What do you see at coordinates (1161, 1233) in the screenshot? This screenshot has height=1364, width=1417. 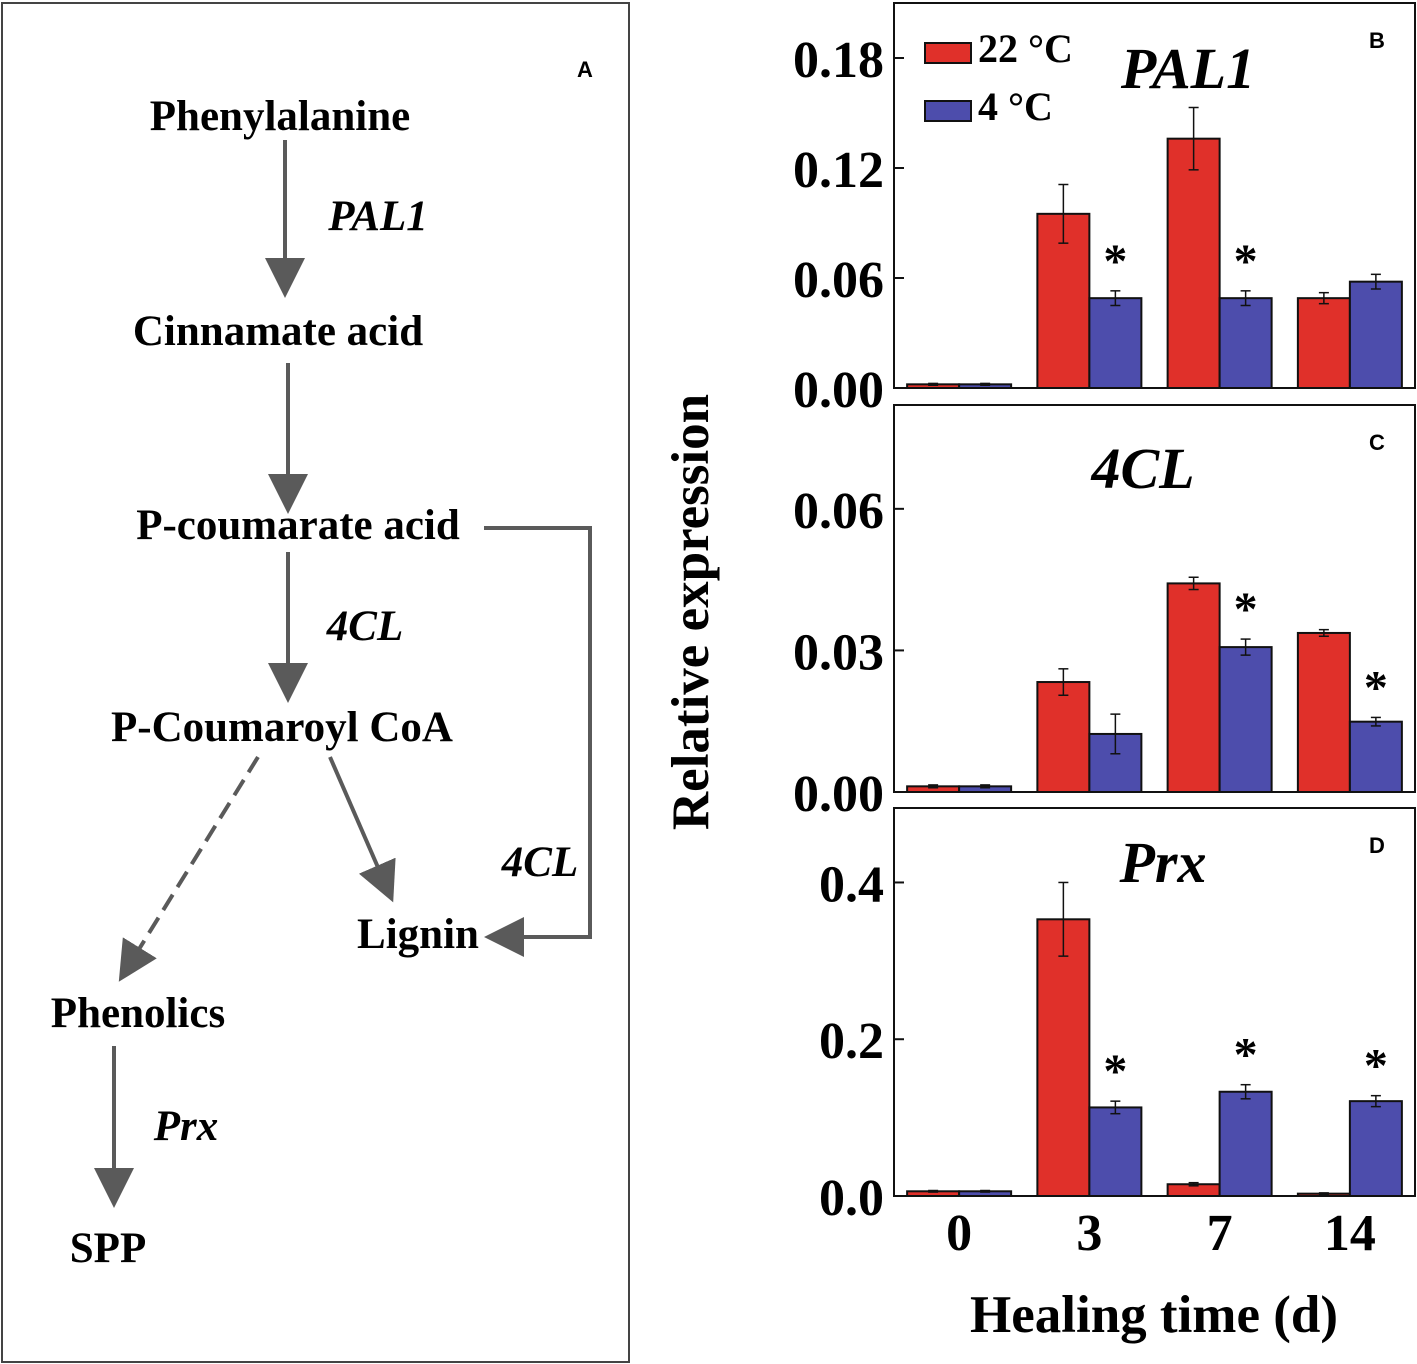 I see `x-tick-labels: 0 3 7 14` at bounding box center [1161, 1233].